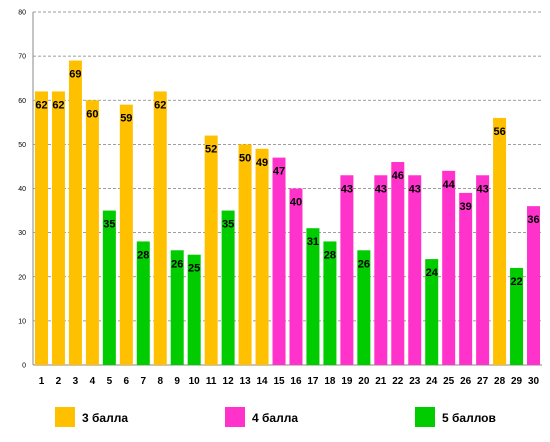 This screenshot has width=550, height=442. What do you see at coordinates (22, 321) in the screenshot?
I see `y-tick-label: 10` at bounding box center [22, 321].